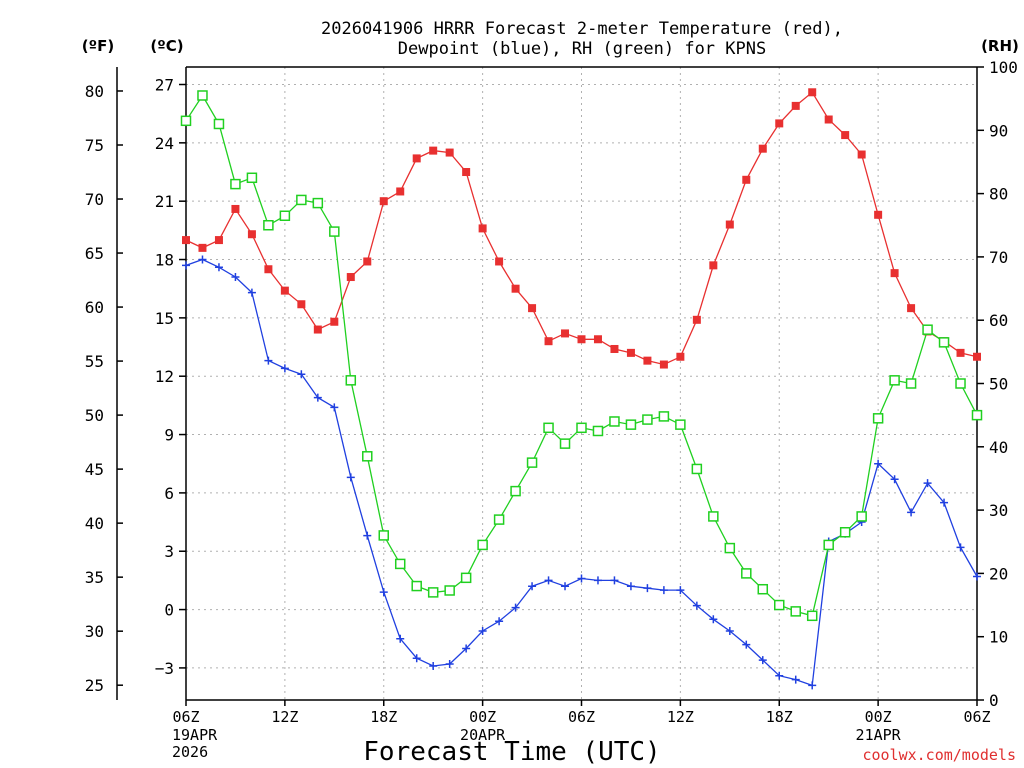 The image size is (1024, 768). Describe the element at coordinates (164, 85) in the screenshot. I see `celsius-tick-label: 27` at that location.